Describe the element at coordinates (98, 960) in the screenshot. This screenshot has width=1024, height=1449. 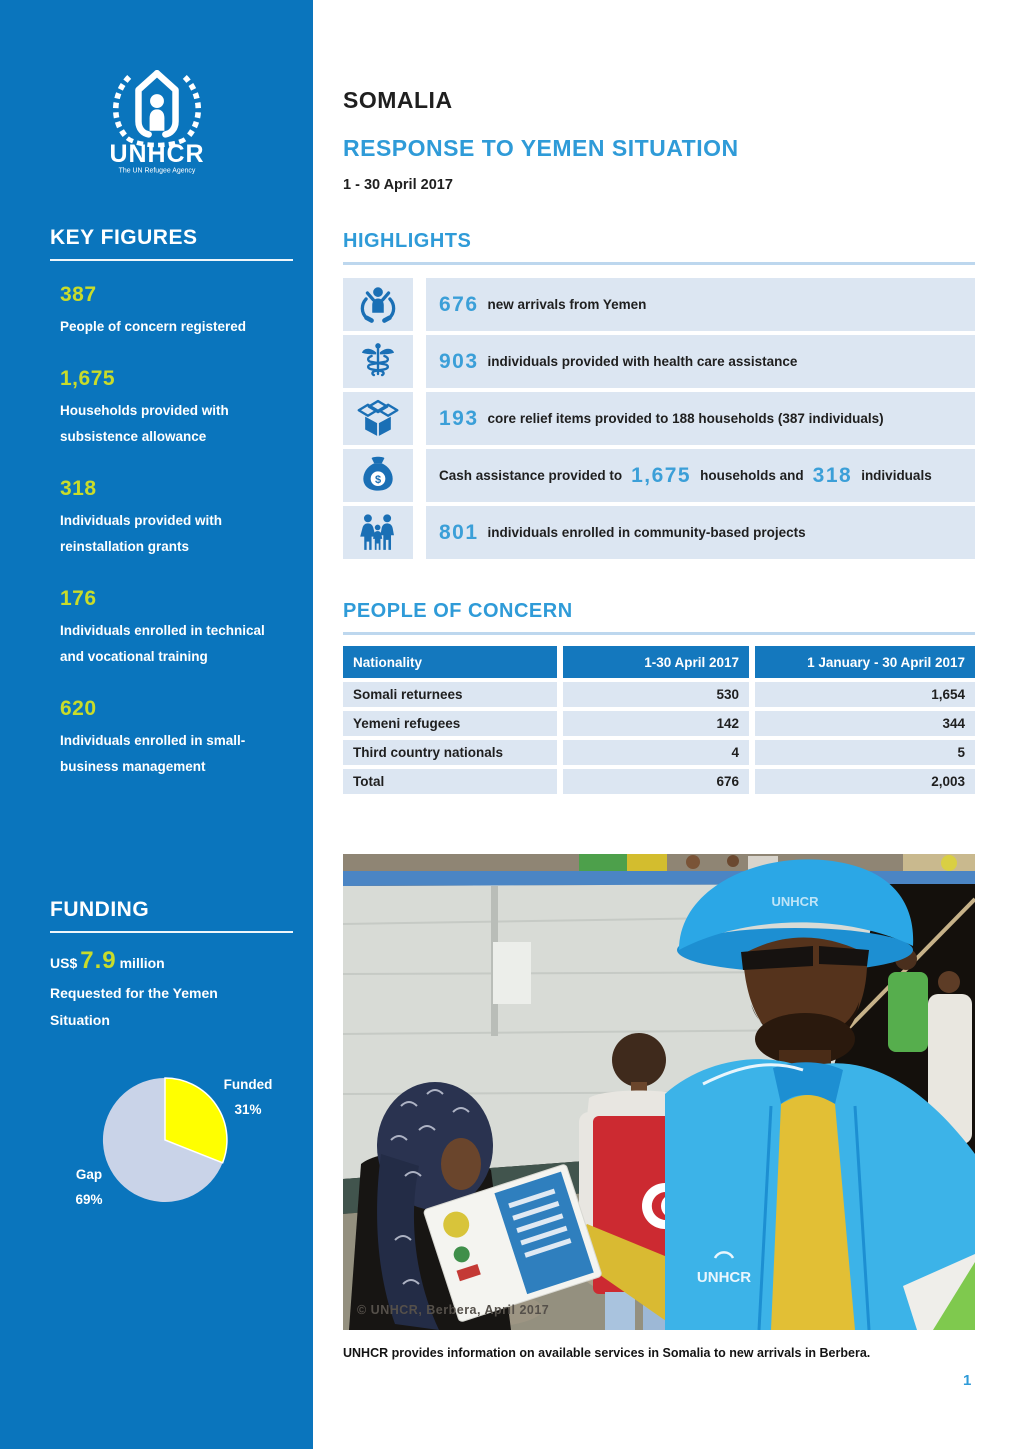
I see `funding-value: 7.9` at that location.